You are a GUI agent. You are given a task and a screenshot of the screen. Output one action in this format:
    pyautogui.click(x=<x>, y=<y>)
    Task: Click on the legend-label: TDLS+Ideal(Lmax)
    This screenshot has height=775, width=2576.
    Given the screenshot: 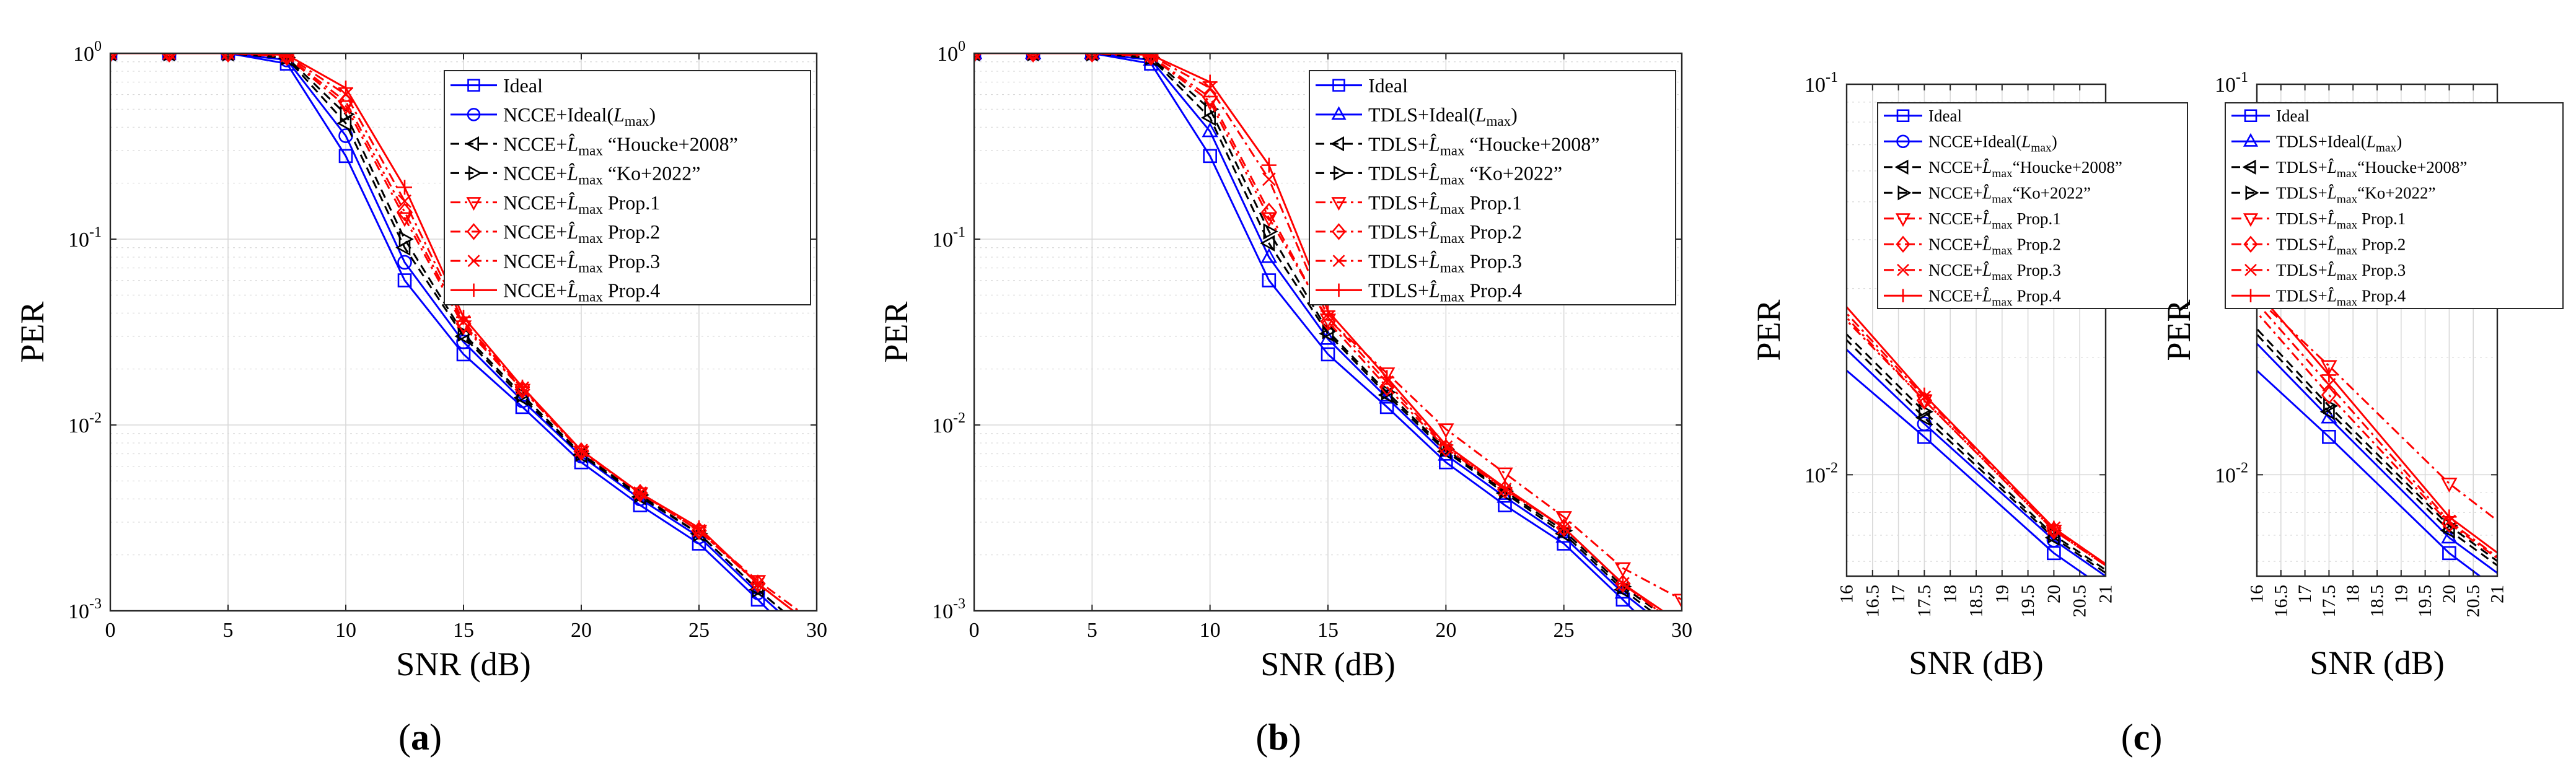 What is the action you would take?
    pyautogui.click(x=1443, y=116)
    